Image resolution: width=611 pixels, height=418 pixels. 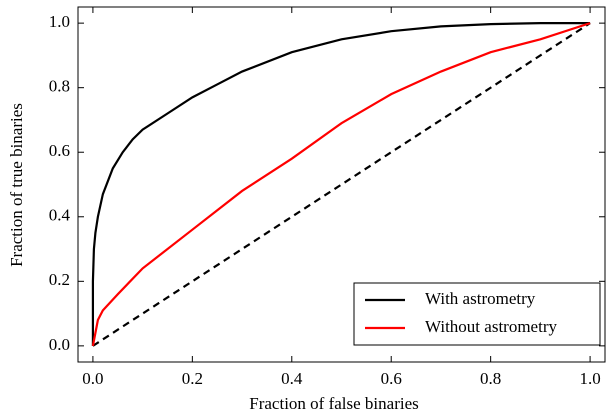 What do you see at coordinates (480, 298) in the screenshot?
I see `legend-label: With astrometry` at bounding box center [480, 298].